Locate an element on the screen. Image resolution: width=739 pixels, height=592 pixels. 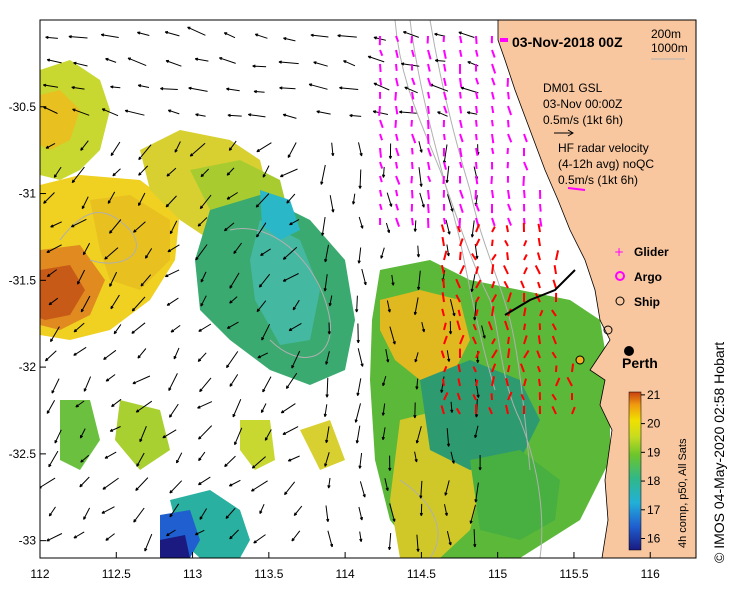
y-axis: -30.5 -31 -31.5 -32 -32.5 -33 is located at coordinates (27, 324).